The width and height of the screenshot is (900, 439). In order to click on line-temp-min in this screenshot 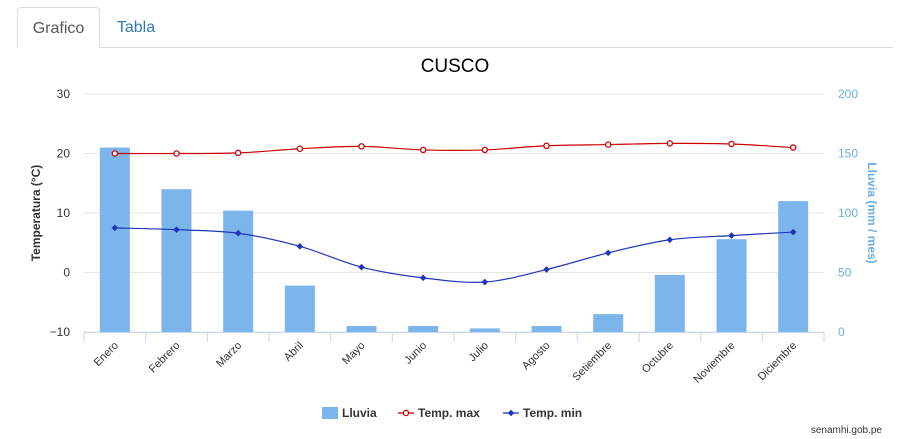, I will do `click(454, 255)`.